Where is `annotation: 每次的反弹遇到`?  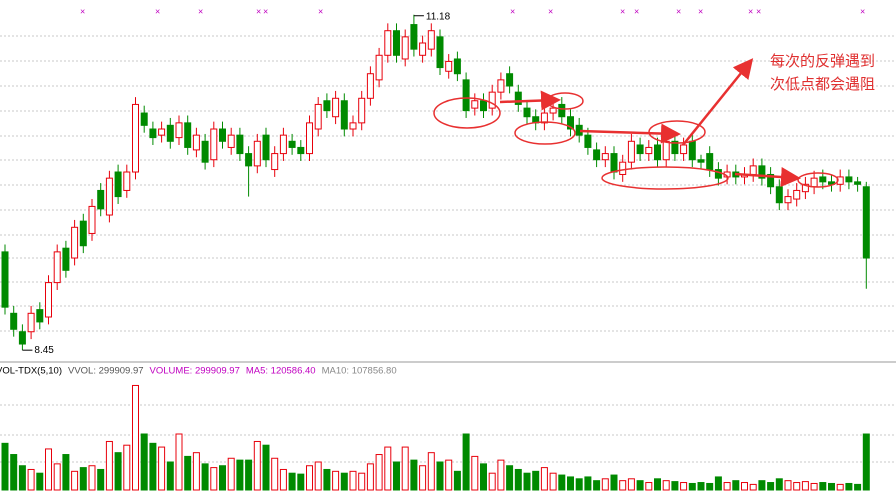
annotation: 每次的反弹遇到 is located at coordinates (822, 61).